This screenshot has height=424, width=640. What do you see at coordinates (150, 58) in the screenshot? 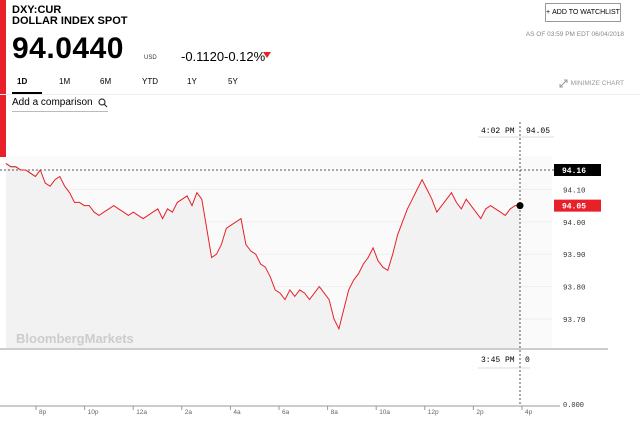
I see `currency-label: USD` at bounding box center [150, 58].